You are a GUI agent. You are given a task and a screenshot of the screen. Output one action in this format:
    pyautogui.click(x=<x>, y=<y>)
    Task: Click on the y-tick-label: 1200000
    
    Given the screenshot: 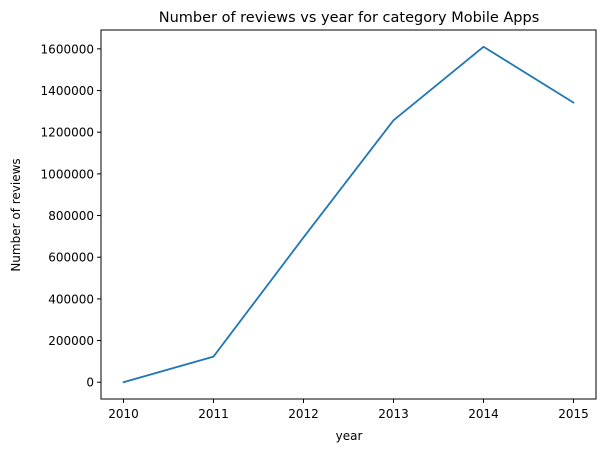 What is the action you would take?
    pyautogui.click(x=67, y=133)
    